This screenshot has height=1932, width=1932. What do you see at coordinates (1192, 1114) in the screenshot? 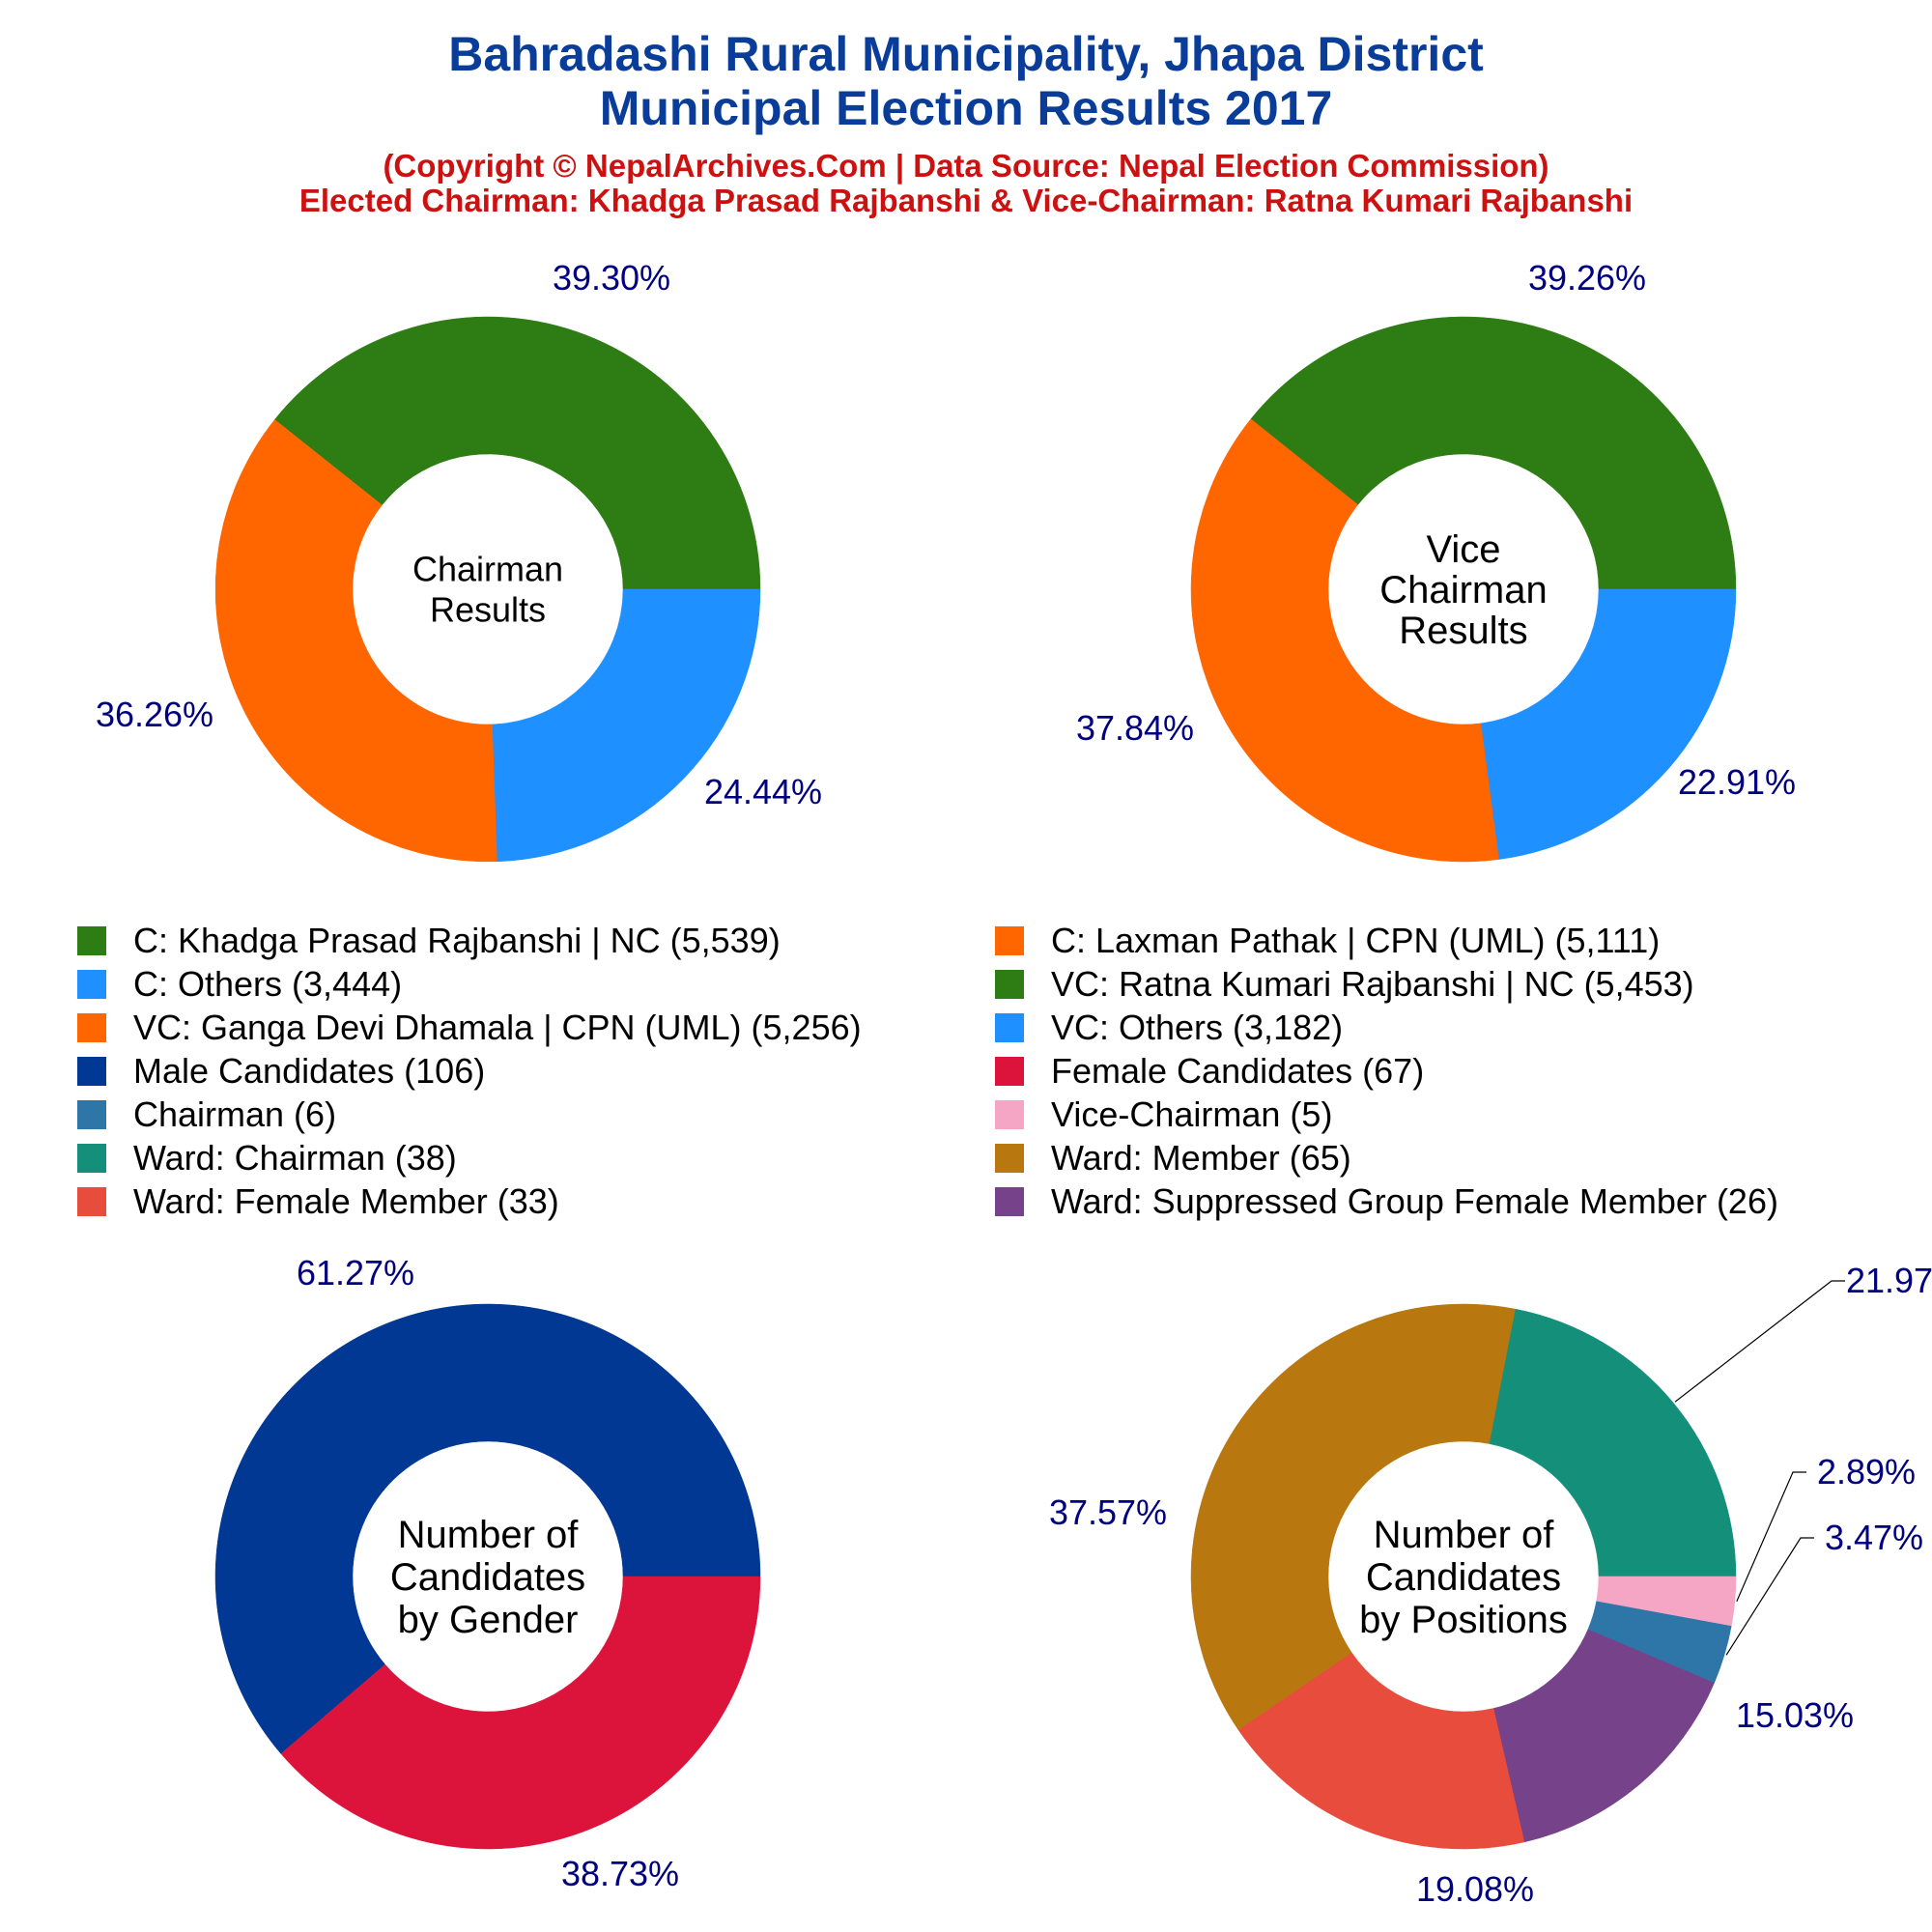
I see `legend-label: Vice-Chairman (5)` at bounding box center [1192, 1114].